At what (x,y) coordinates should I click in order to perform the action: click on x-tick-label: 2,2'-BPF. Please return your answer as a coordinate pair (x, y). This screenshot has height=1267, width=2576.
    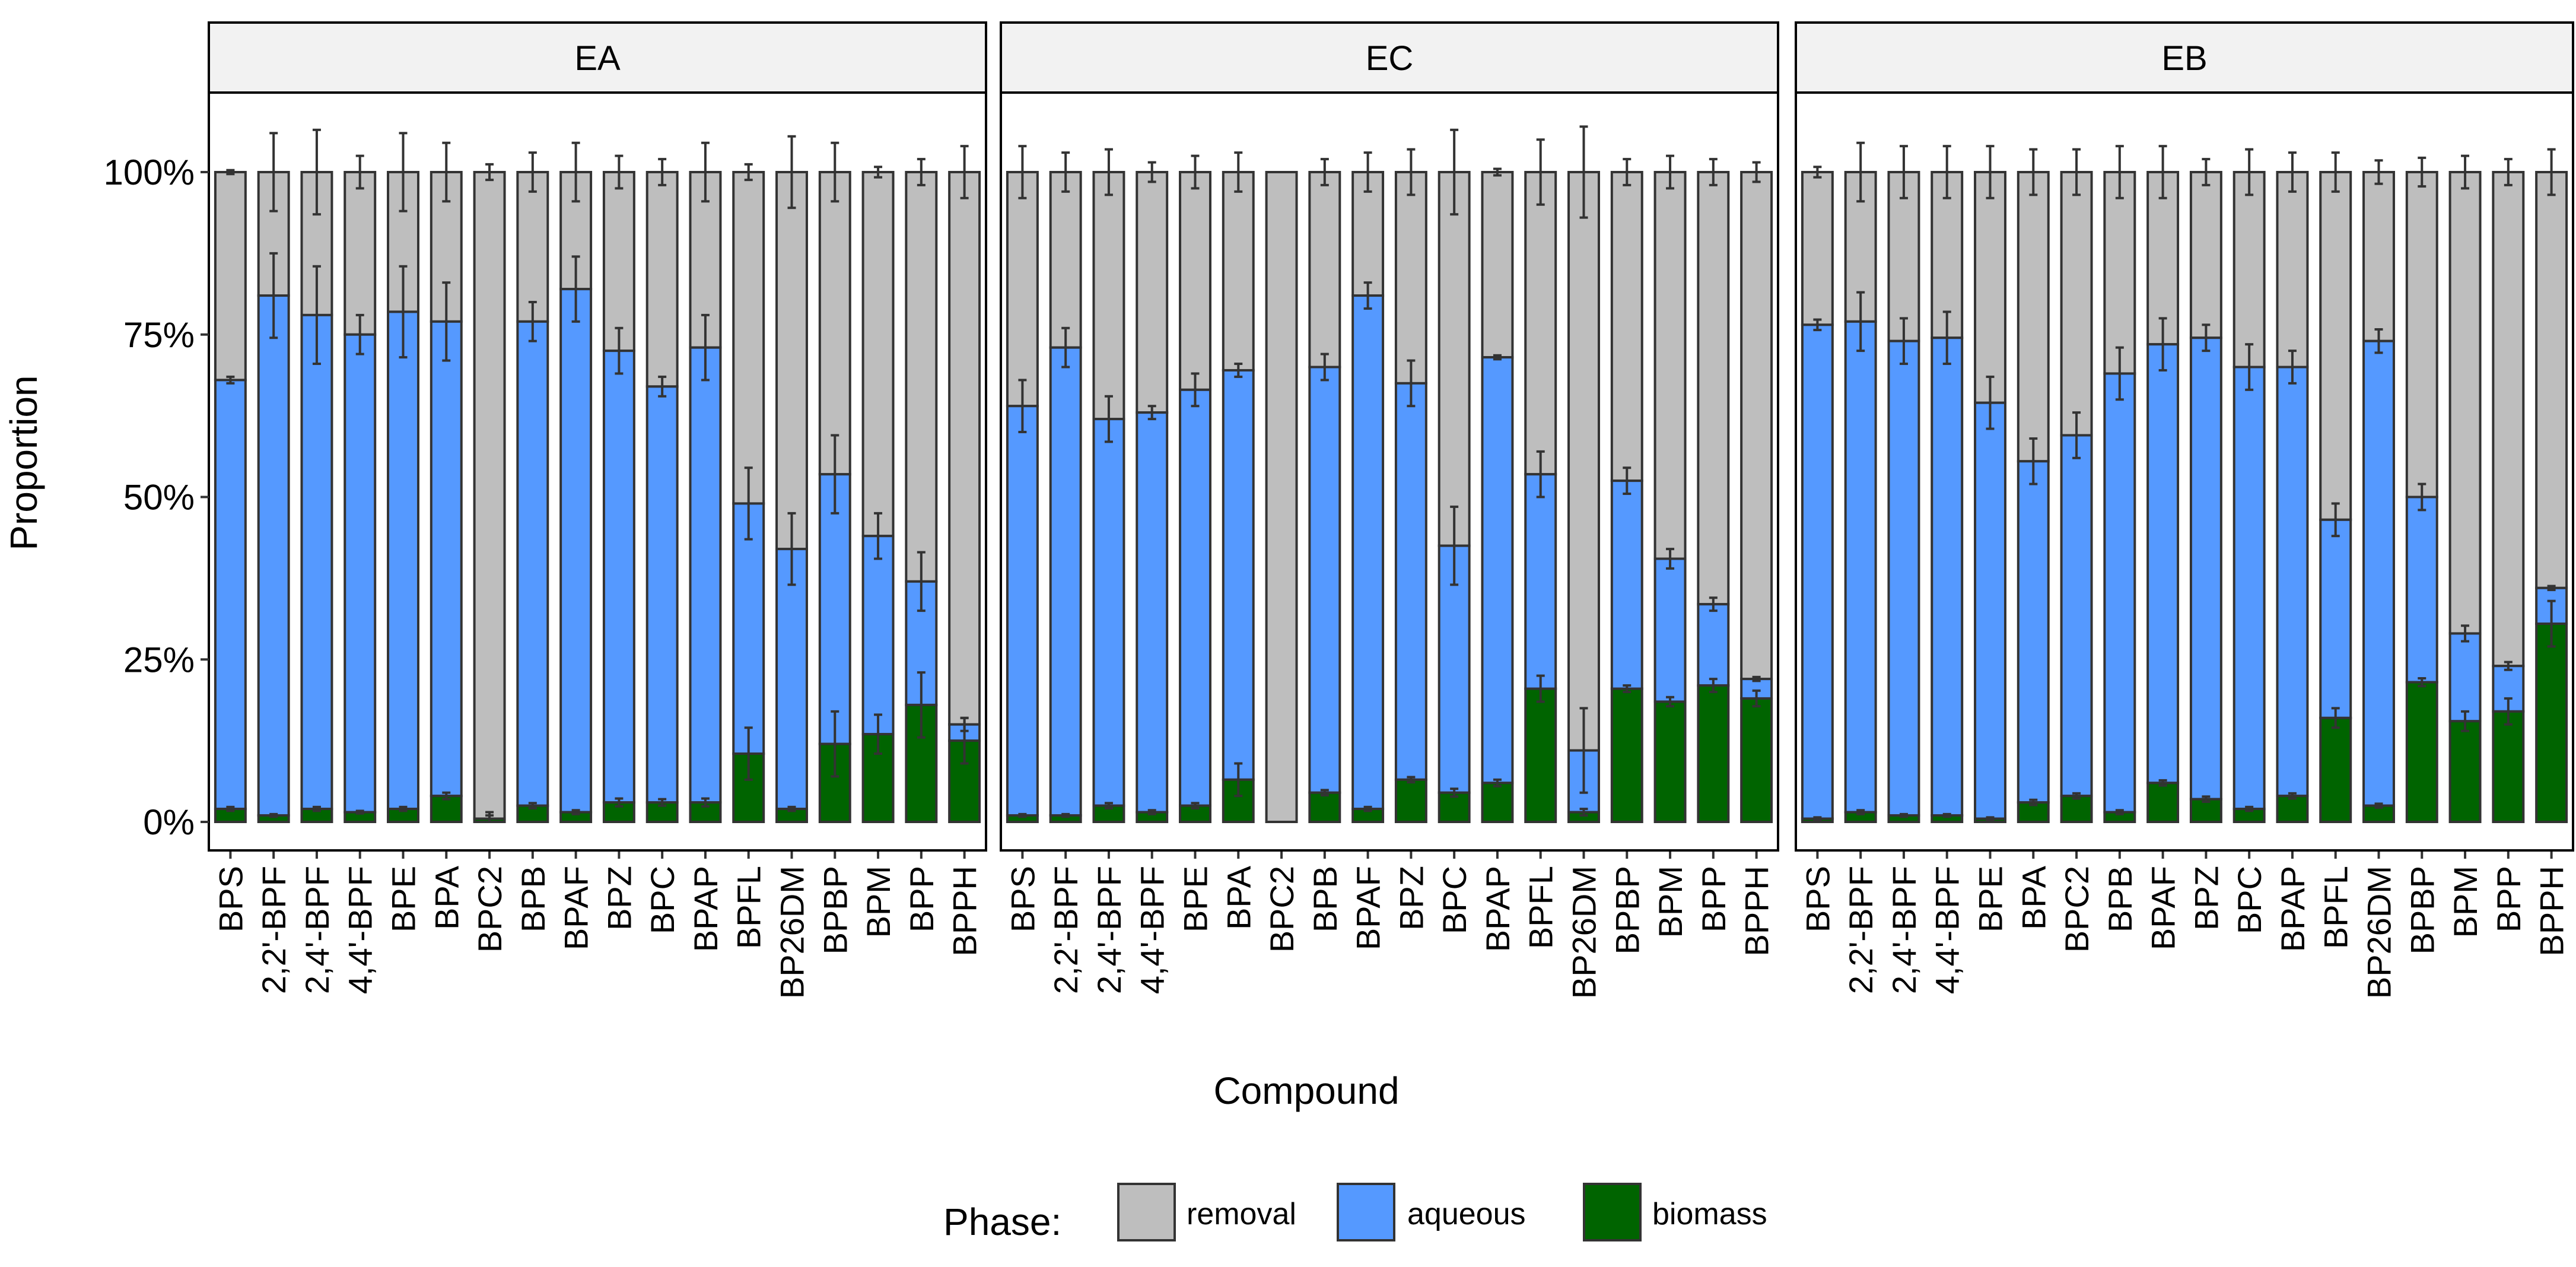
    Looking at the image, I should click on (273, 930).